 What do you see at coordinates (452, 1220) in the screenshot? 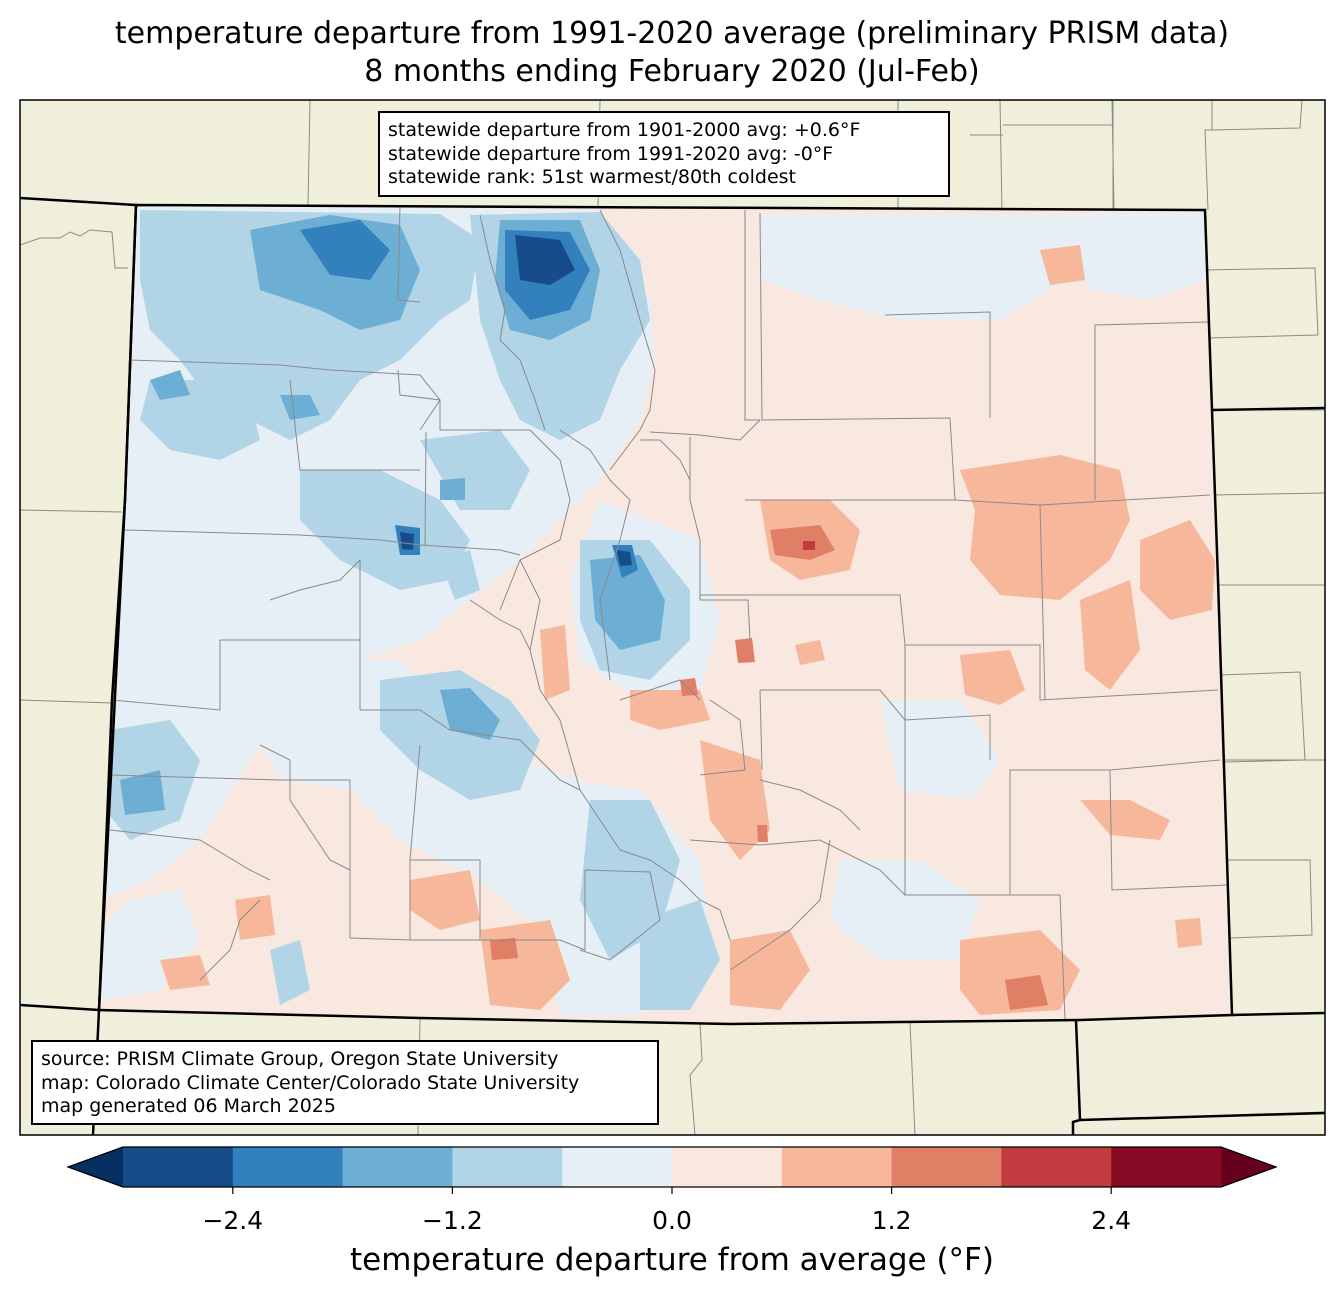
I see `colorbar-tick-label: −1.2` at bounding box center [452, 1220].